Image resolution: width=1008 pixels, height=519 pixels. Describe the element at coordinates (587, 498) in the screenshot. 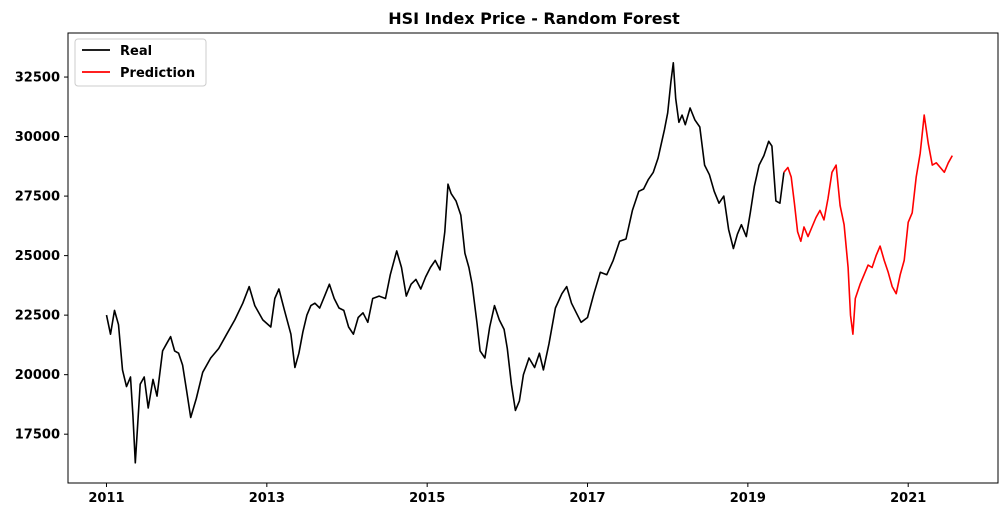

I see `x-tick-label: 2017` at that location.